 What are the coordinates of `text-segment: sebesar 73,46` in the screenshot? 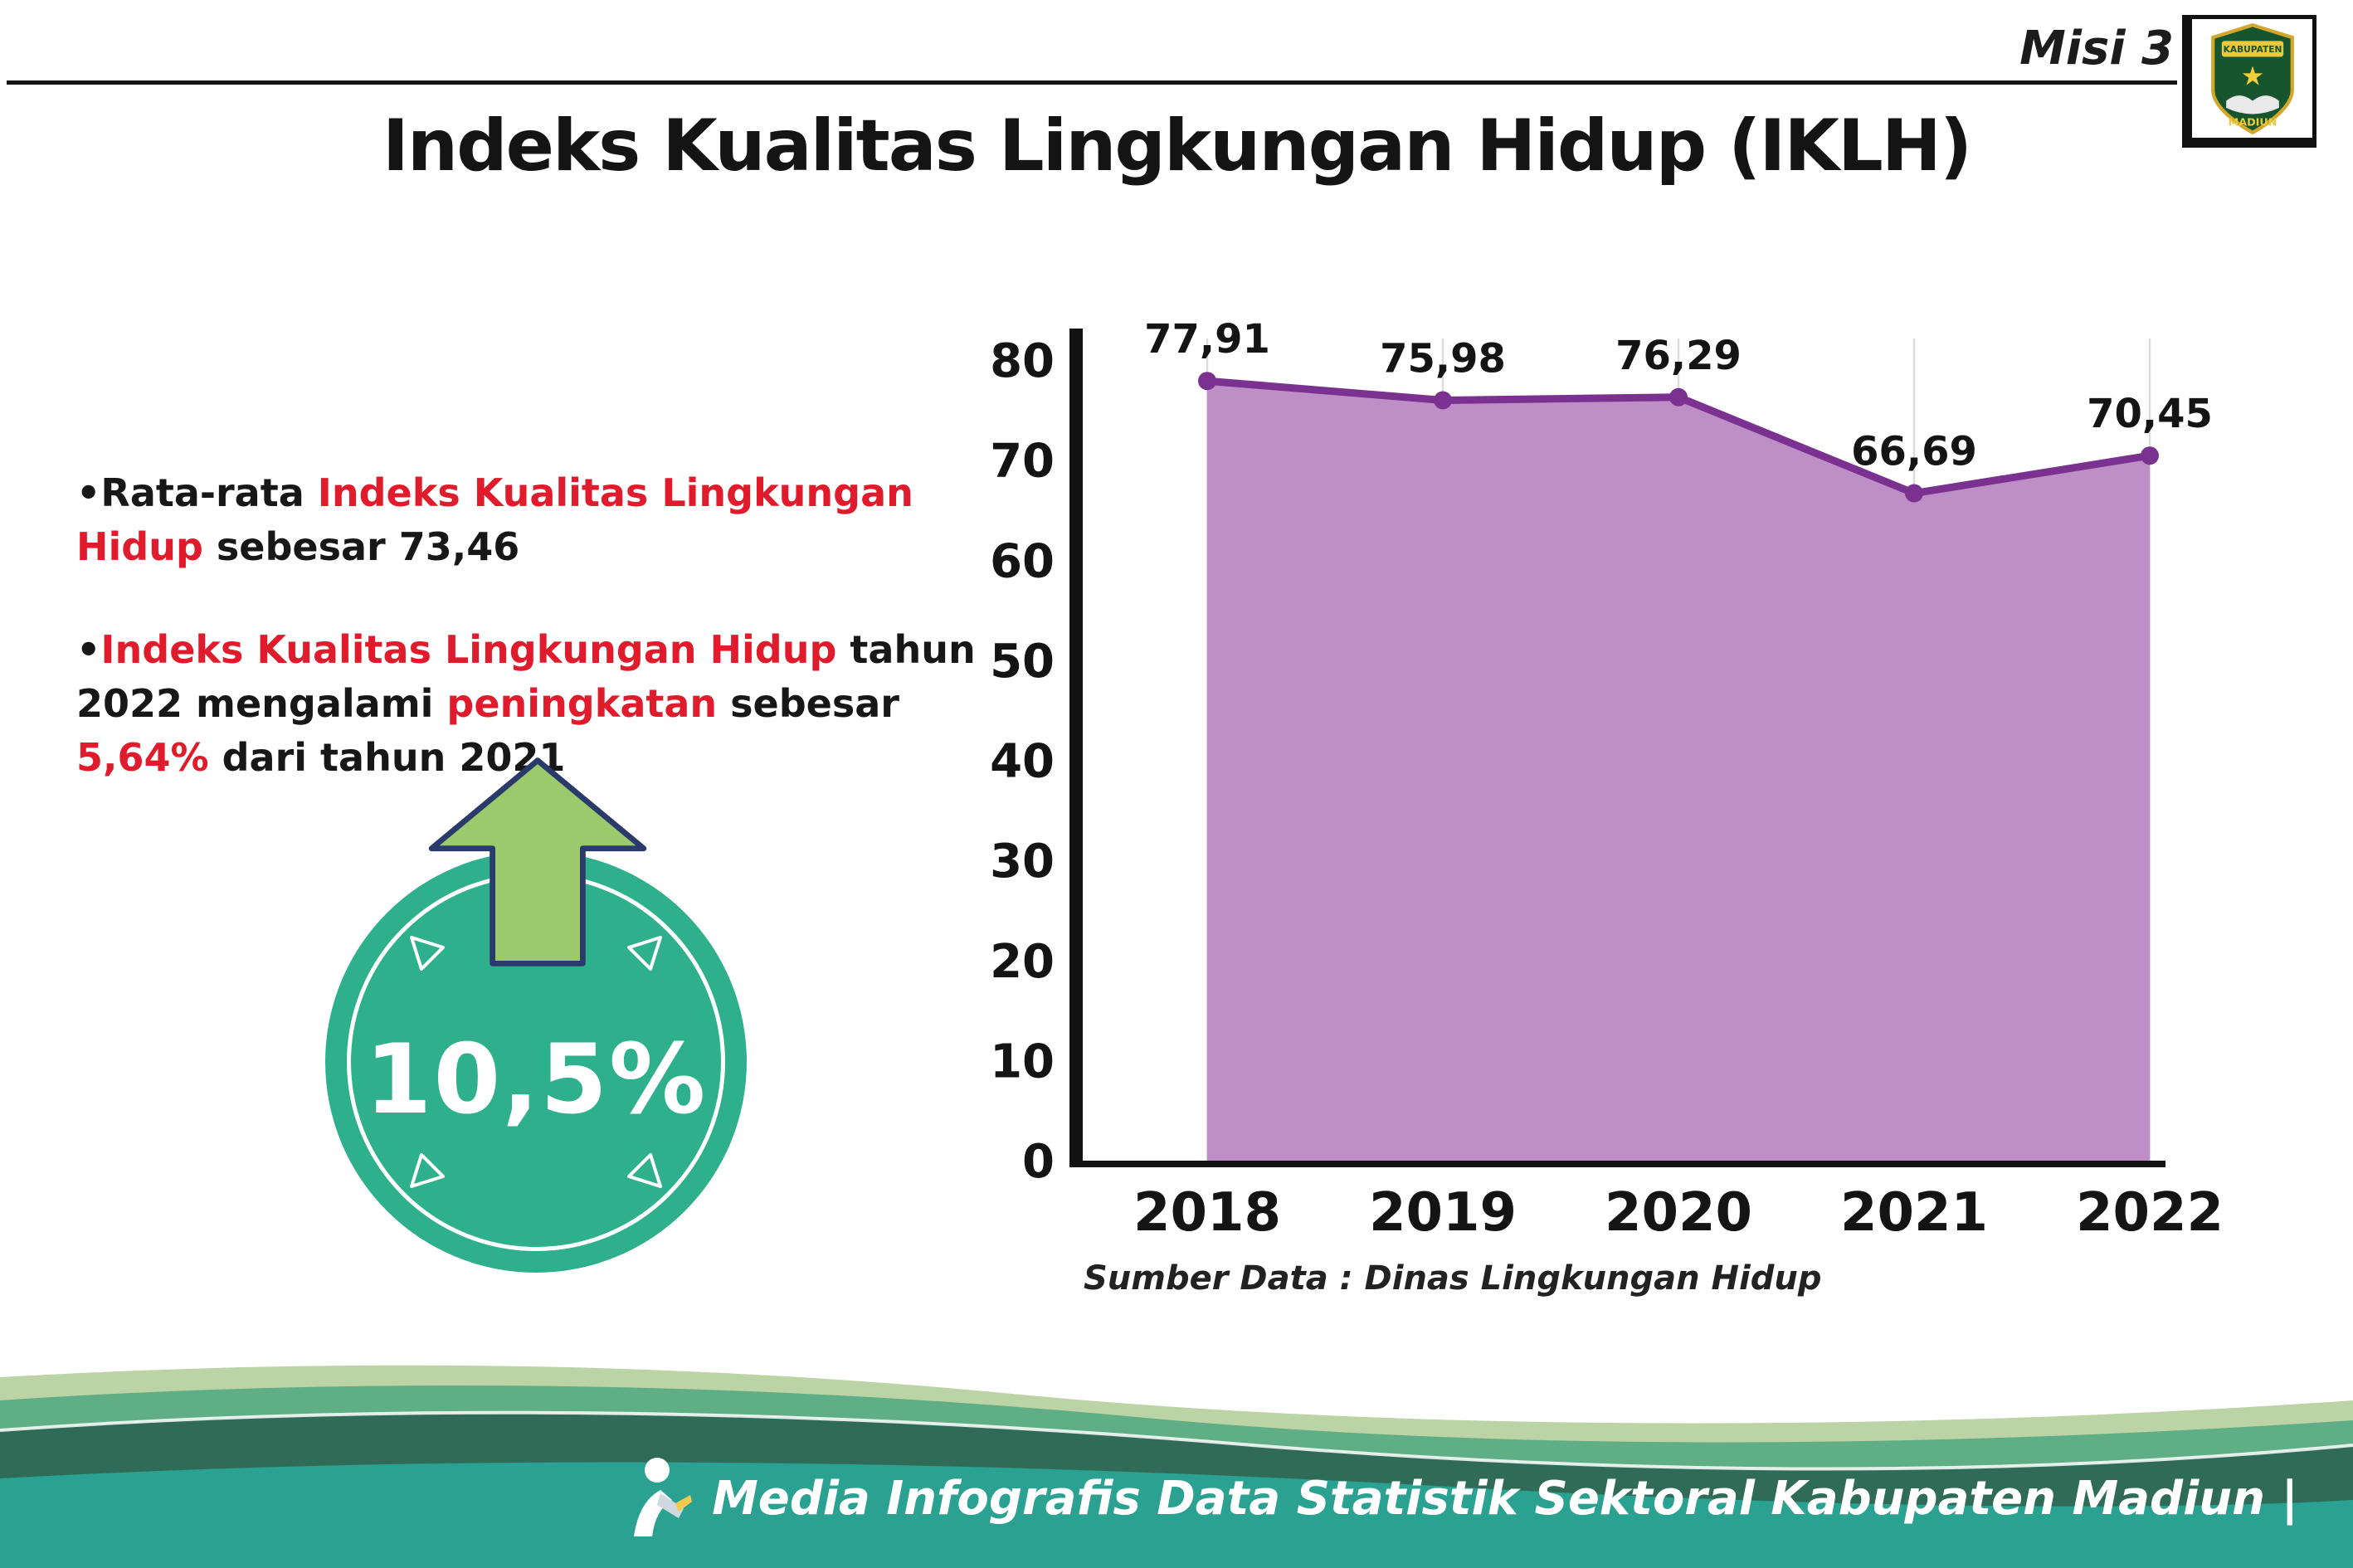 It's located at (361, 547).